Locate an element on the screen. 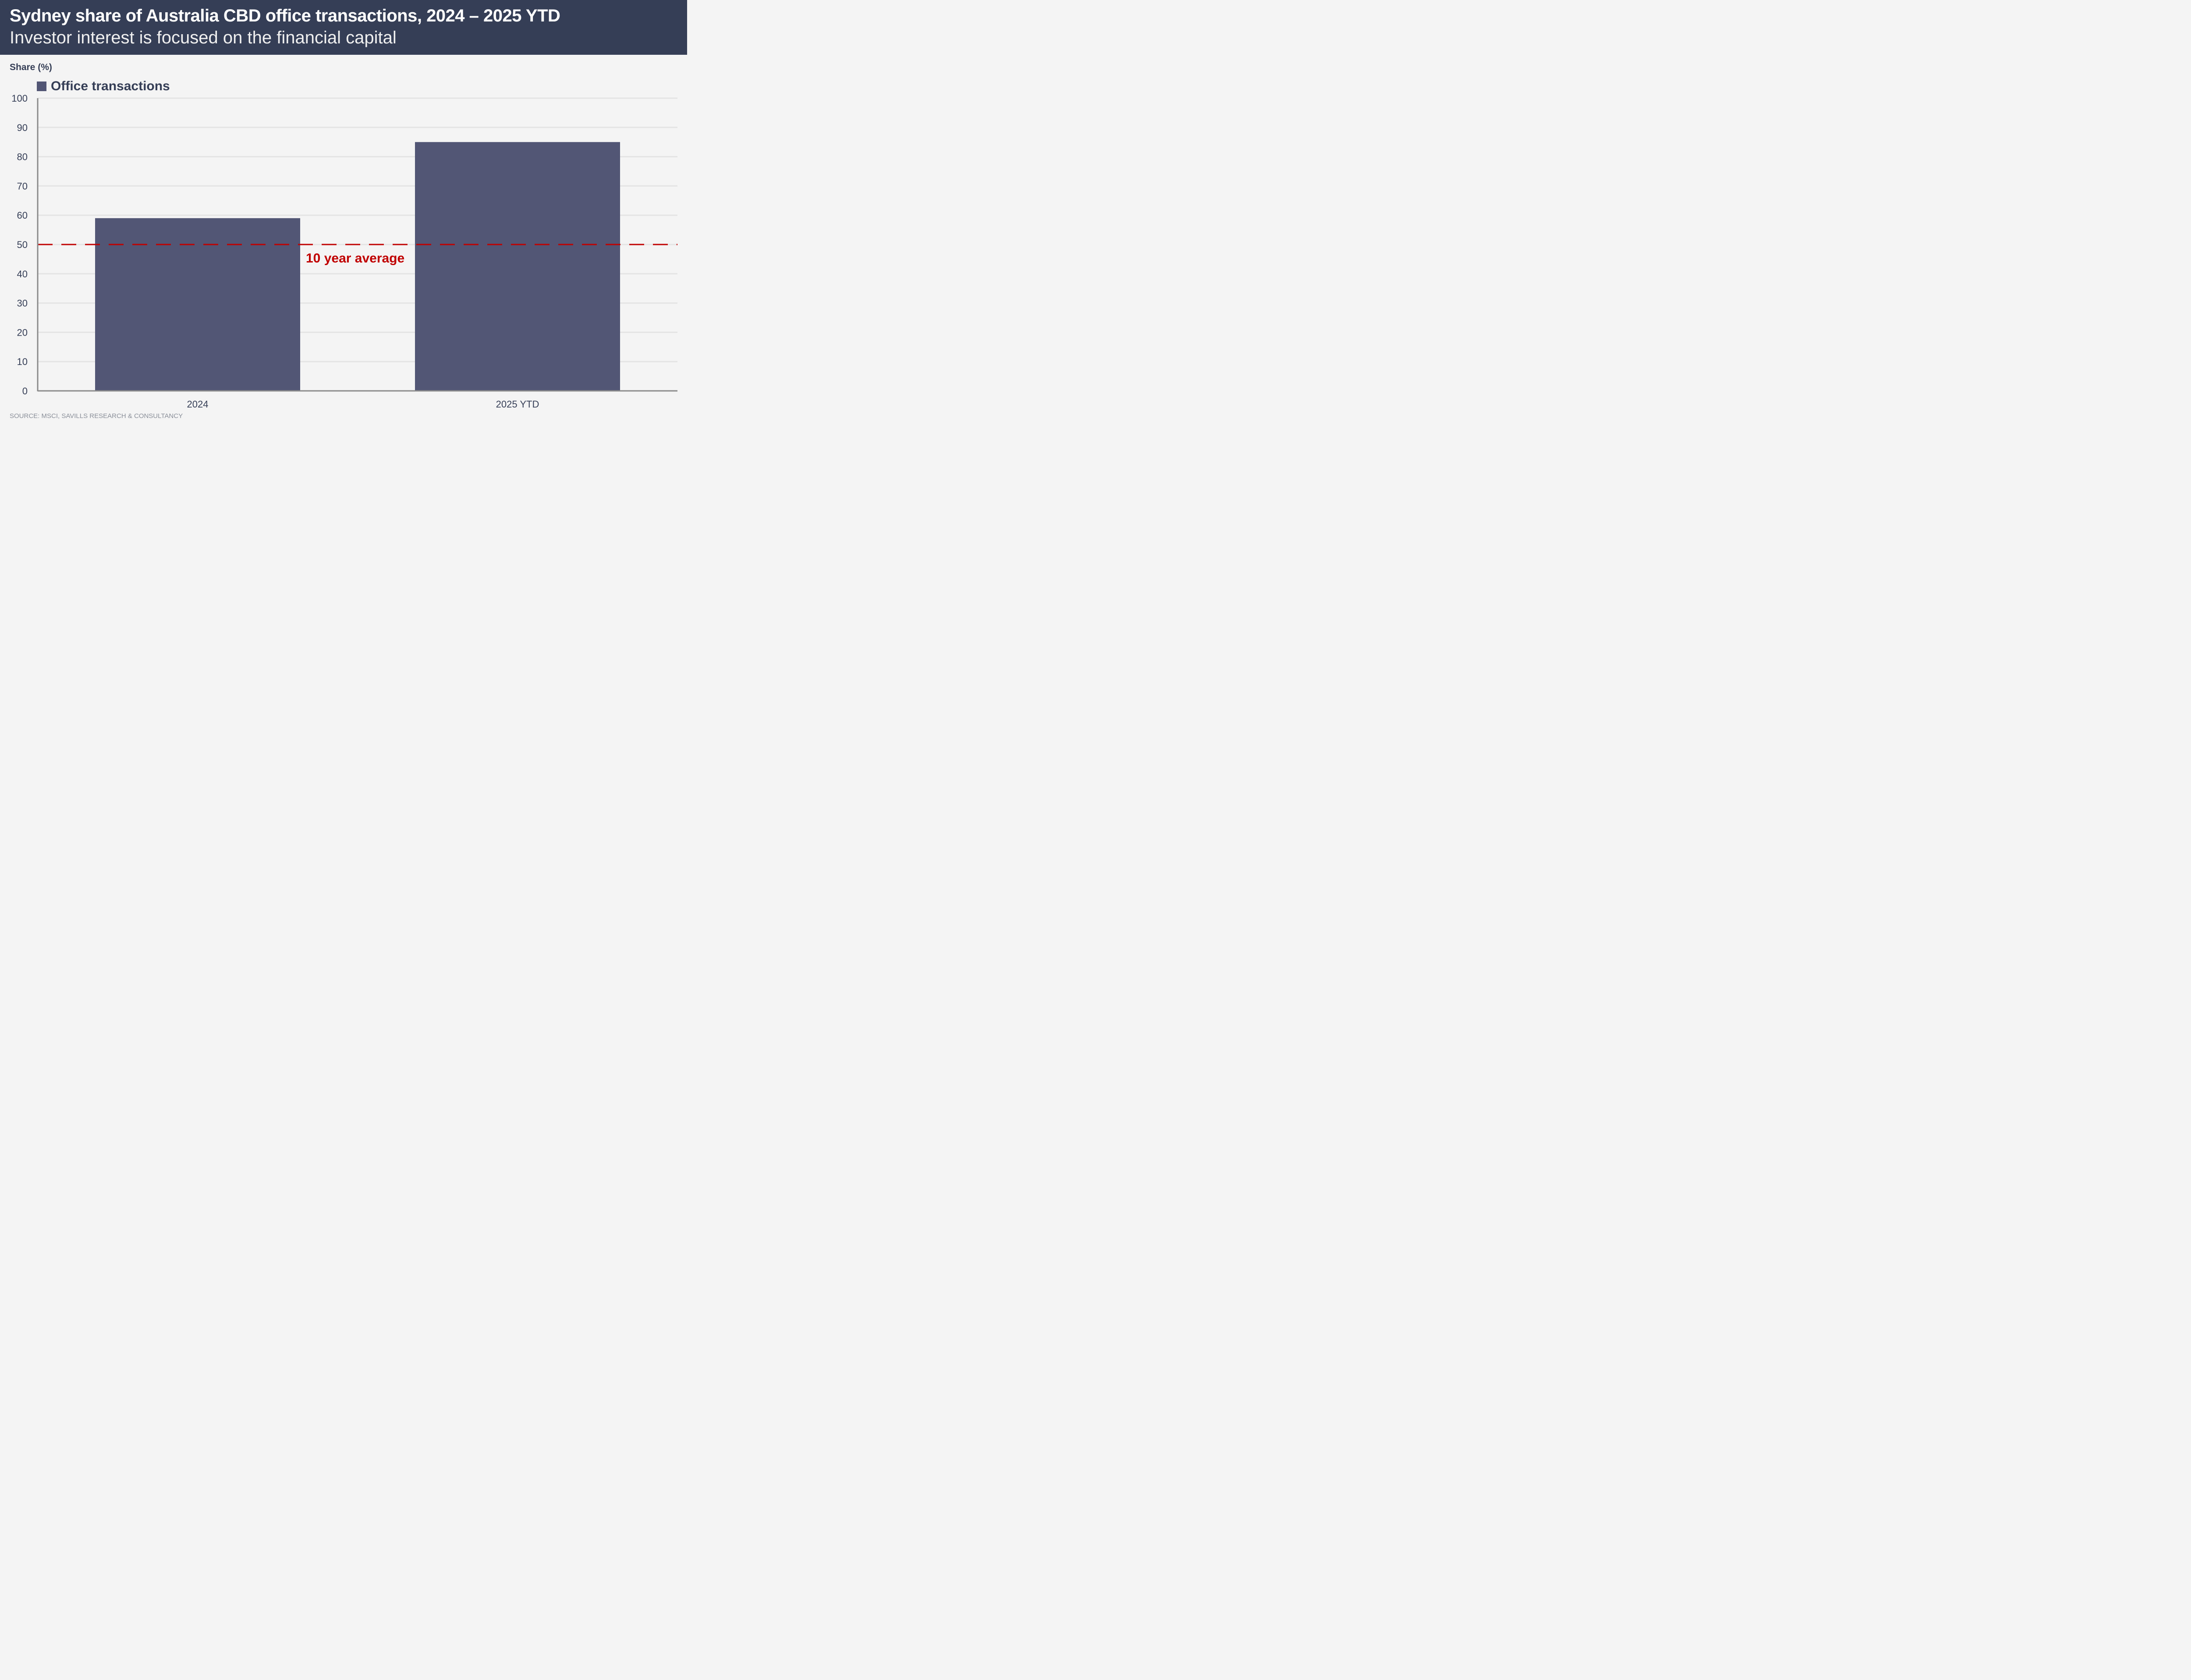  y-tick-label: 0 is located at coordinates (25, 391).